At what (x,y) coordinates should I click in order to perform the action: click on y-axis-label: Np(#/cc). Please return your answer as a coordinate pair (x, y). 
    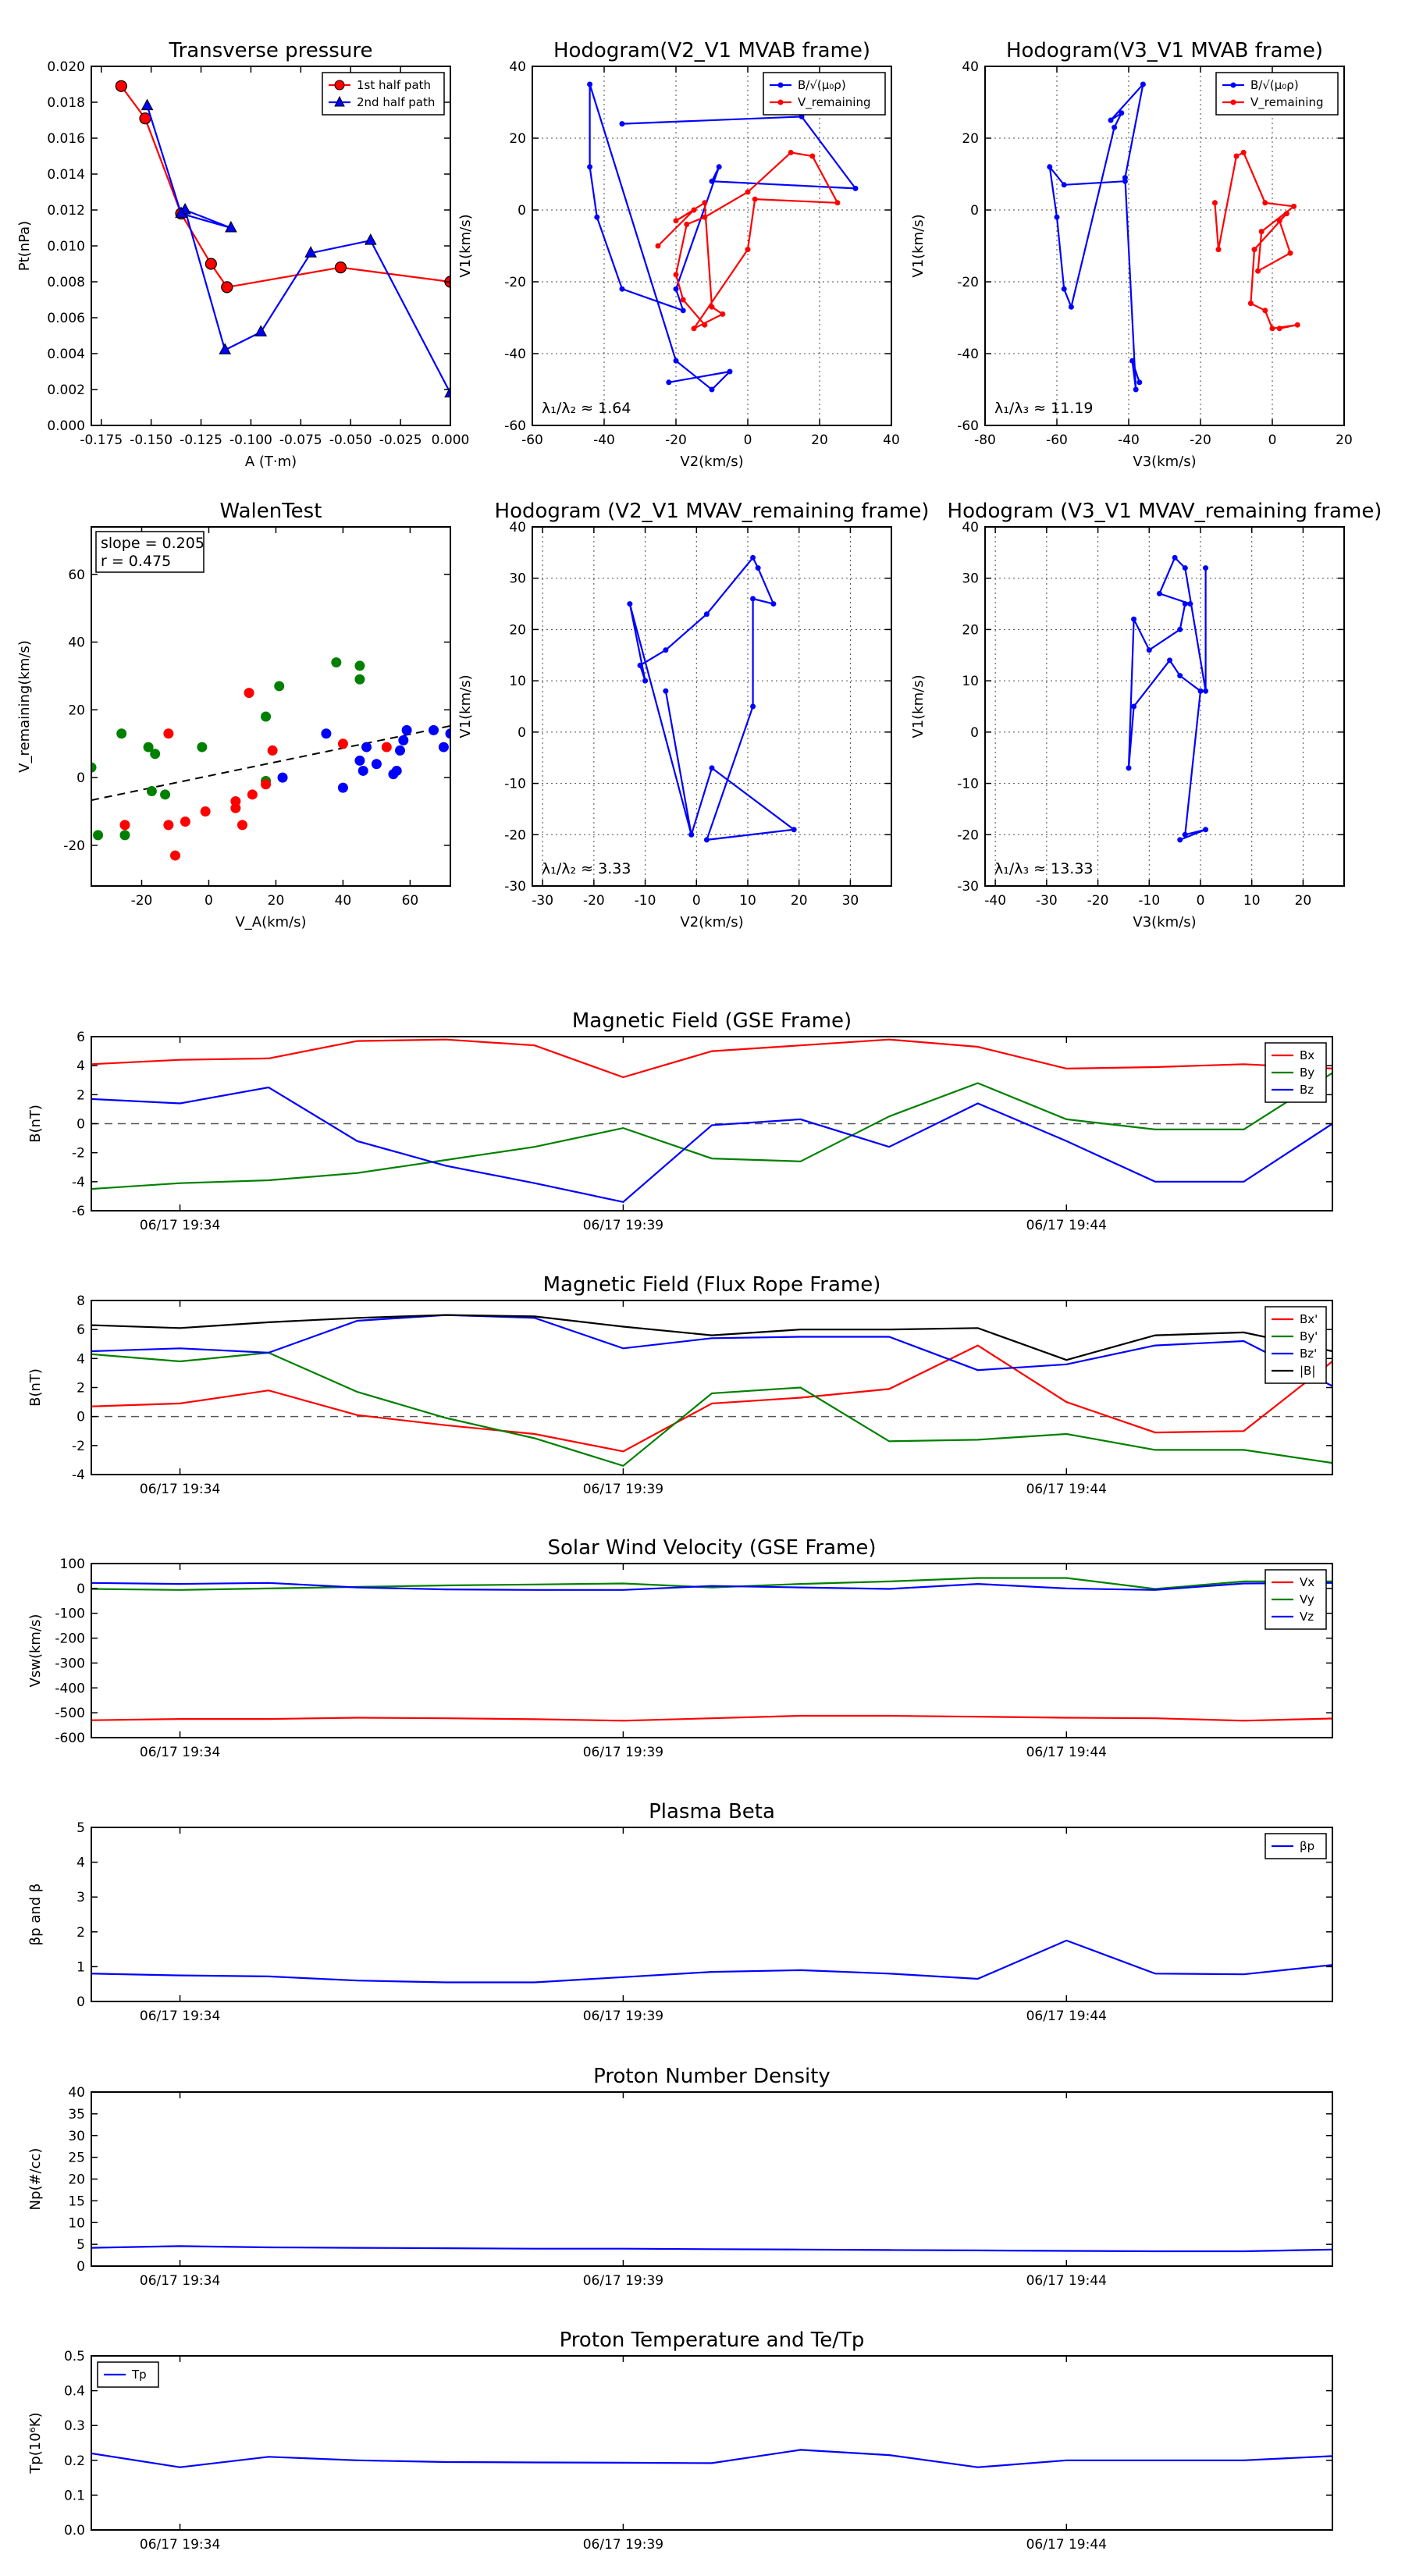
    Looking at the image, I should click on (36, 2179).